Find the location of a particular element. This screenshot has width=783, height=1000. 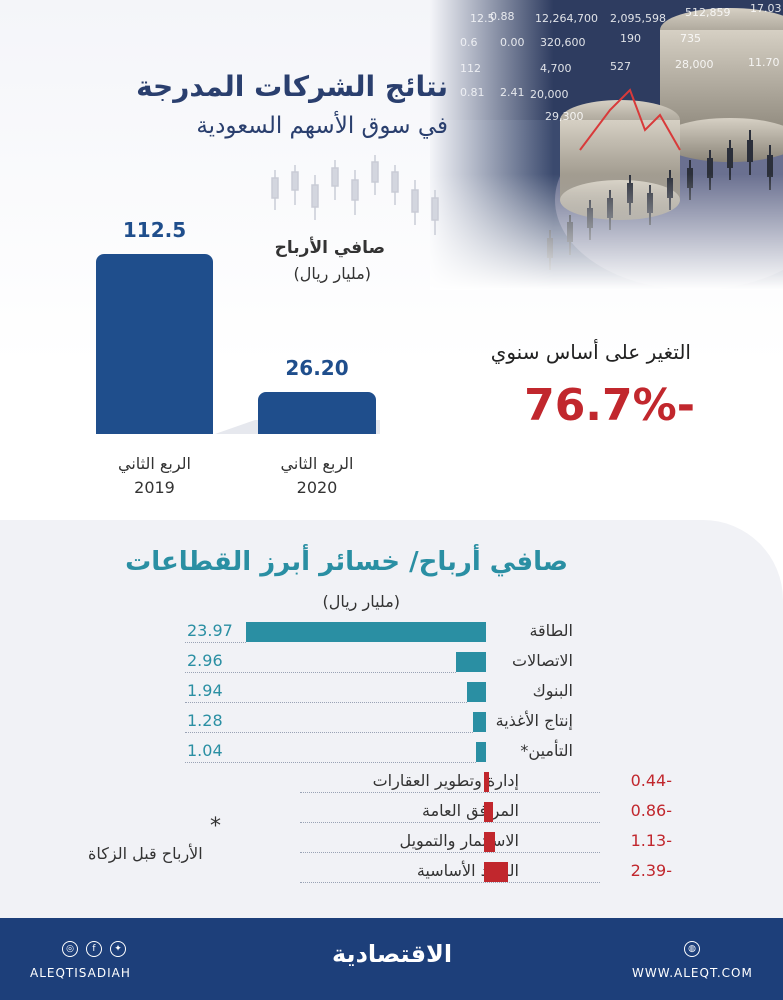

note-star: * is located at coordinates (215, 826).